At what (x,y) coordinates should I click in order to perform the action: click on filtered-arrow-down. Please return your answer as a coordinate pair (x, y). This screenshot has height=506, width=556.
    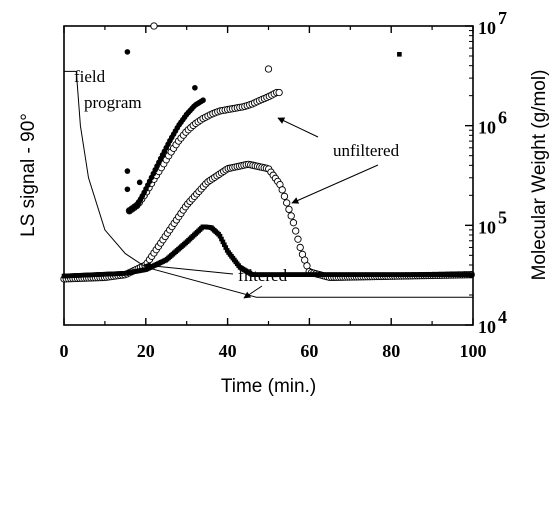
    Looking at the image, I should click on (253, 292).